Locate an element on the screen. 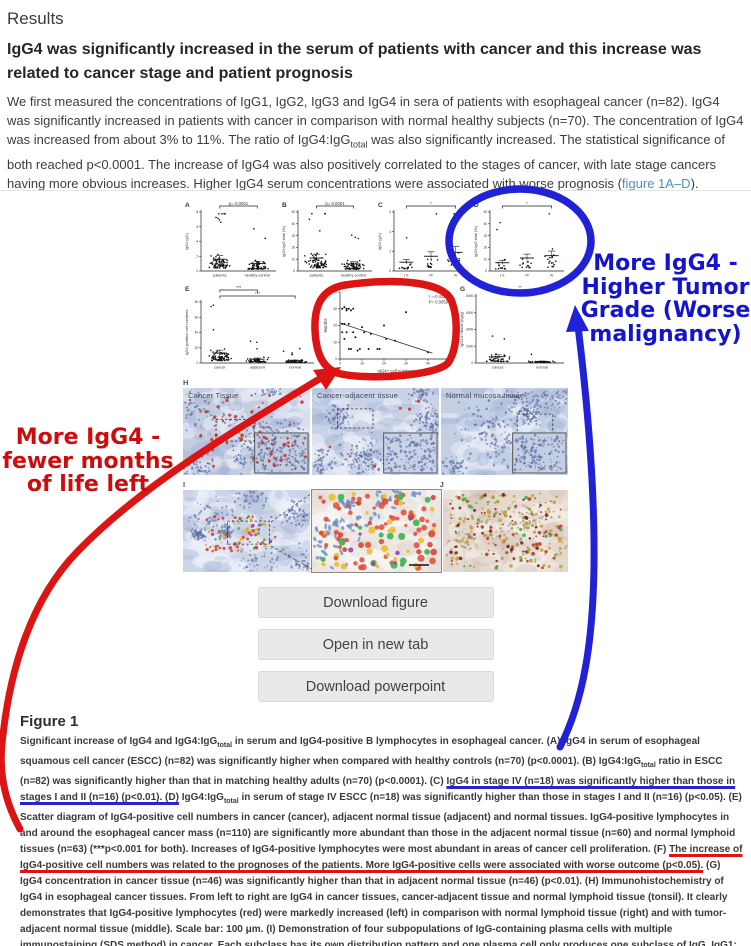  svg-text: 8000 is located at coordinates (469, 296).